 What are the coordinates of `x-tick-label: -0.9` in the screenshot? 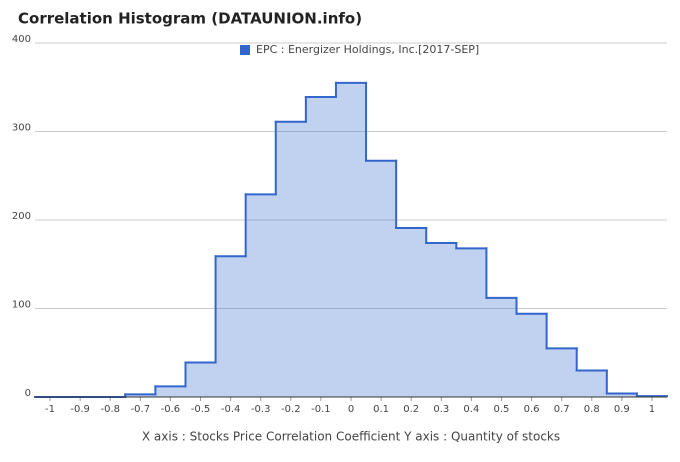 It's located at (80, 409).